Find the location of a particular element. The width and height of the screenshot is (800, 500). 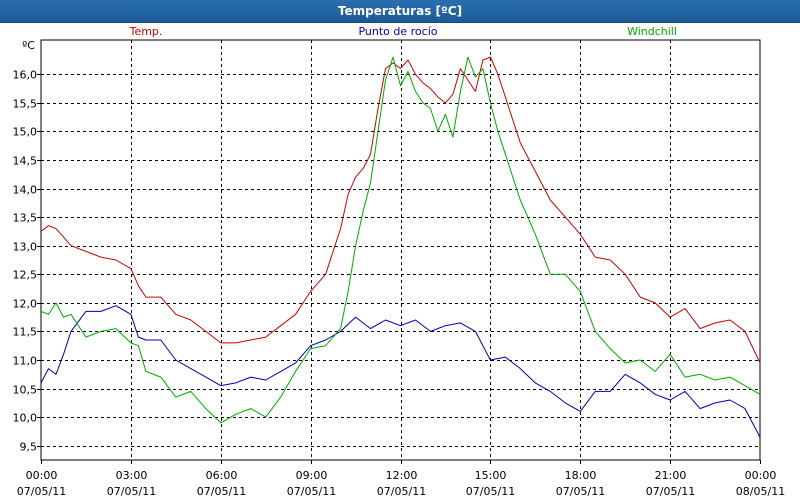

y-tick-label: 14,5 is located at coordinates (25, 161).